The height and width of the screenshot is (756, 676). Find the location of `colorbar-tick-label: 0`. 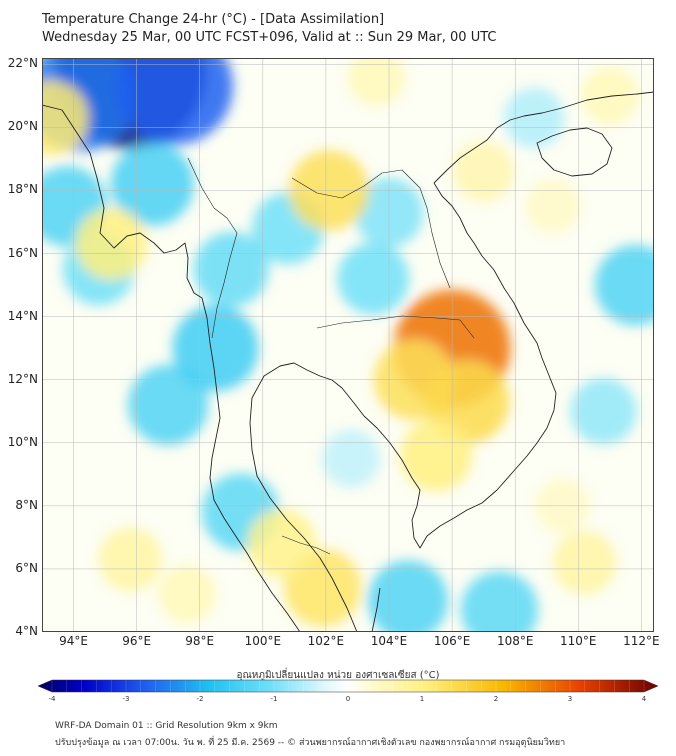

colorbar-tick-label: 0 is located at coordinates (348, 699).